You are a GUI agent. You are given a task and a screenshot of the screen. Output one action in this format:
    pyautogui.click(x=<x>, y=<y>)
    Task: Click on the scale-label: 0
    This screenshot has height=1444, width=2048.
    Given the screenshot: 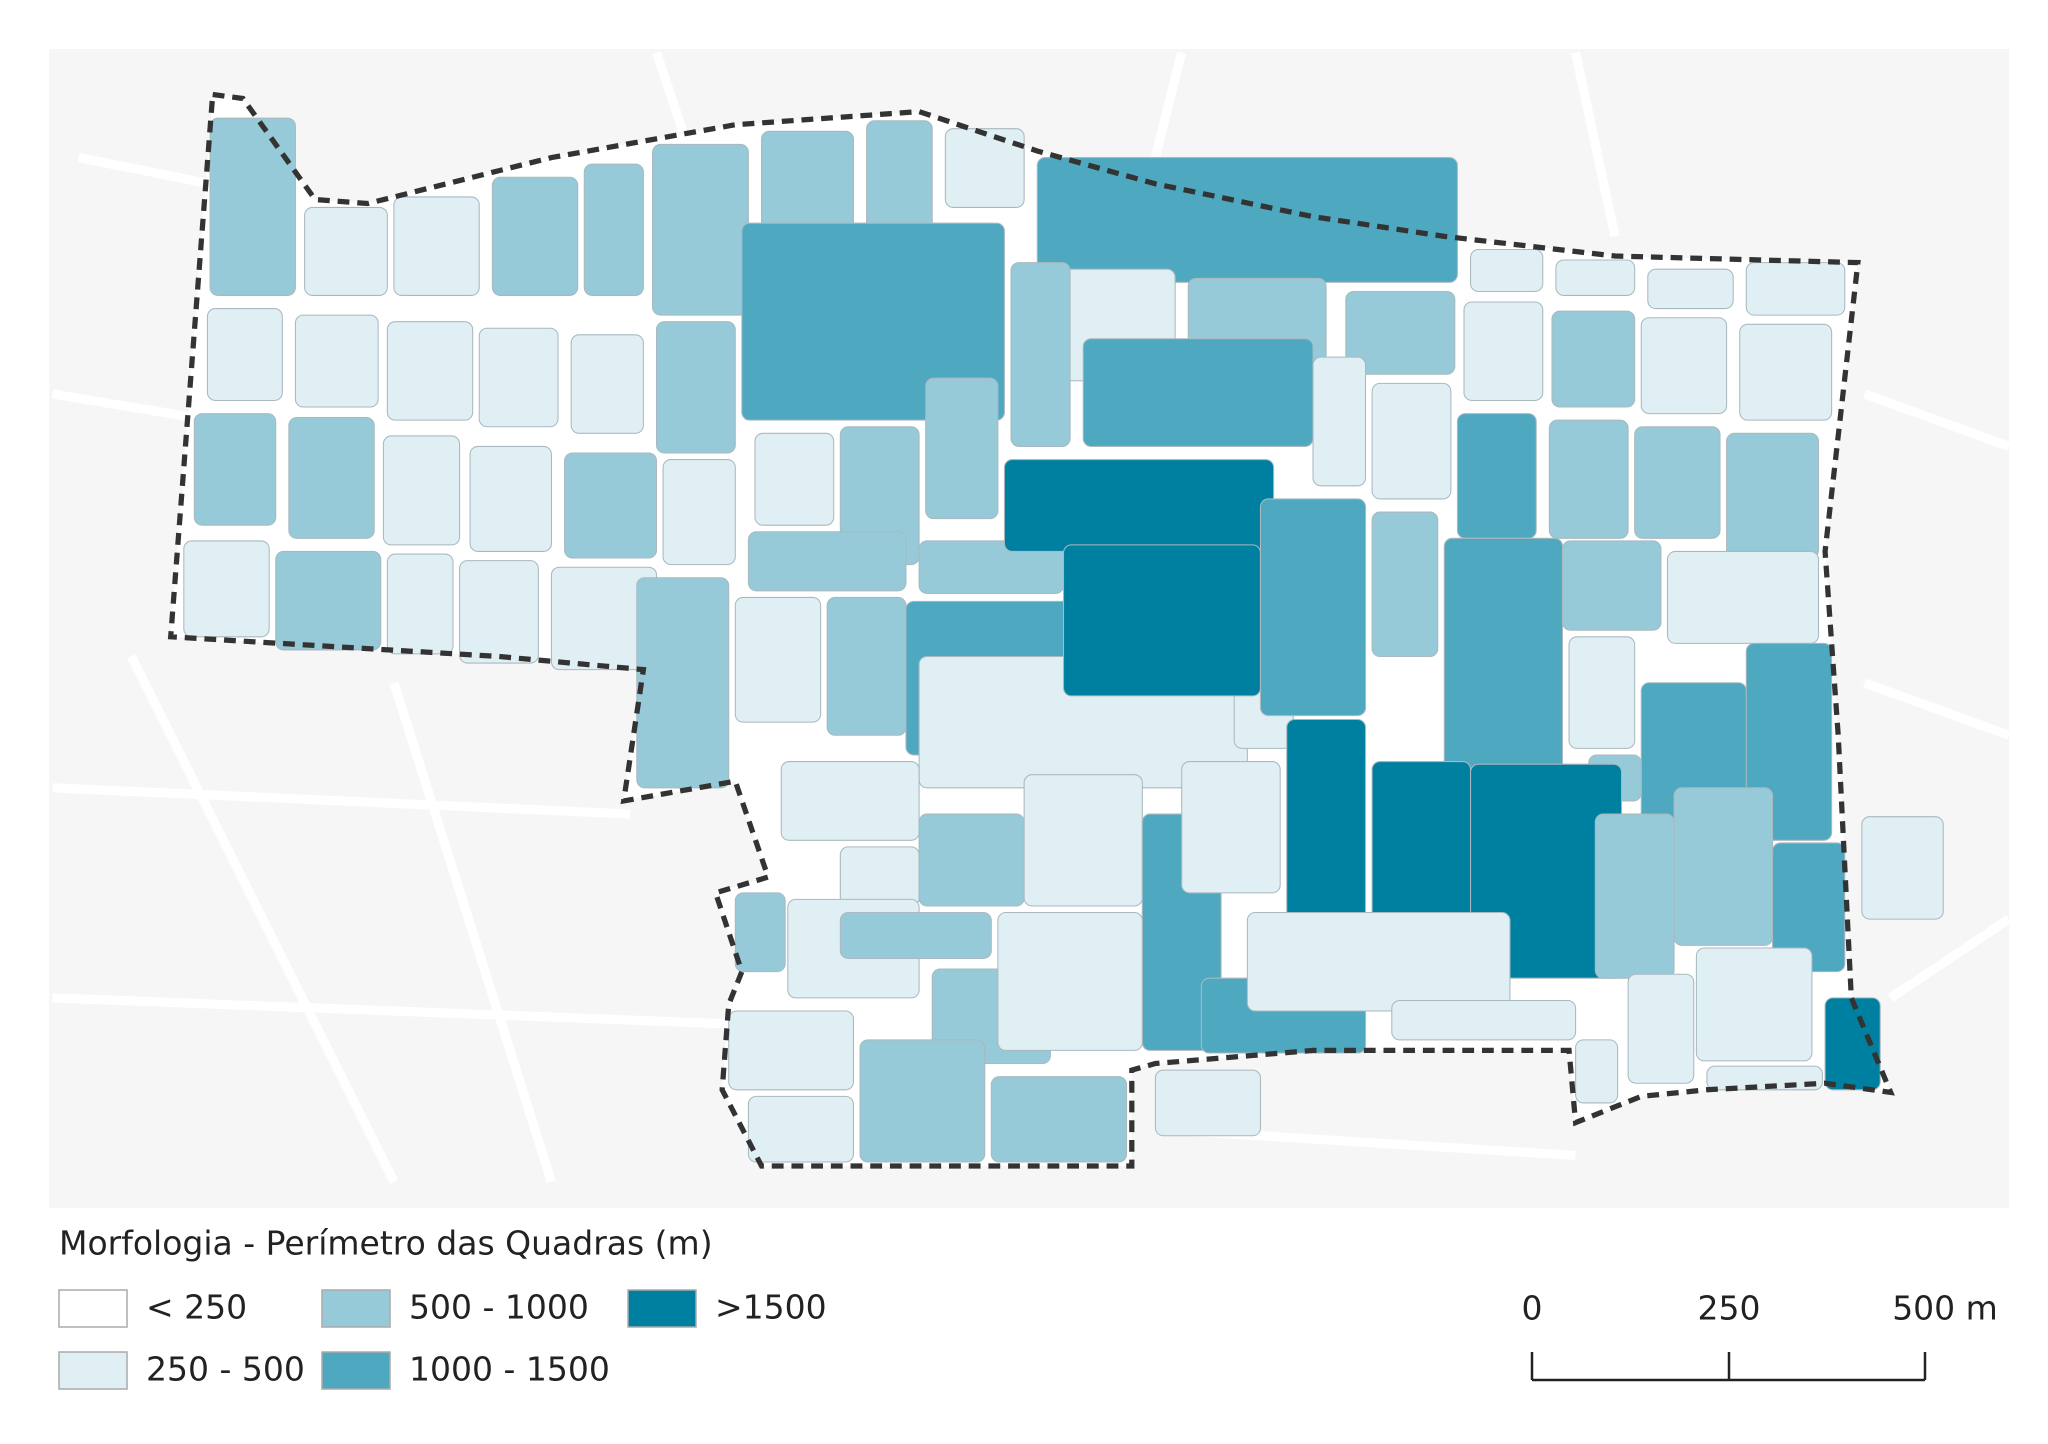 What is the action you would take?
    pyautogui.click(x=1532, y=1308)
    